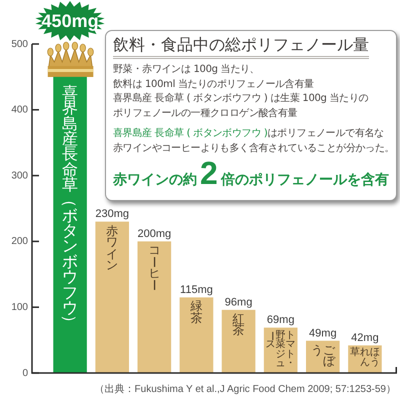 The width and height of the screenshot is (400, 400). I want to click on annotation: 赤ワインの約, so click(155, 180).